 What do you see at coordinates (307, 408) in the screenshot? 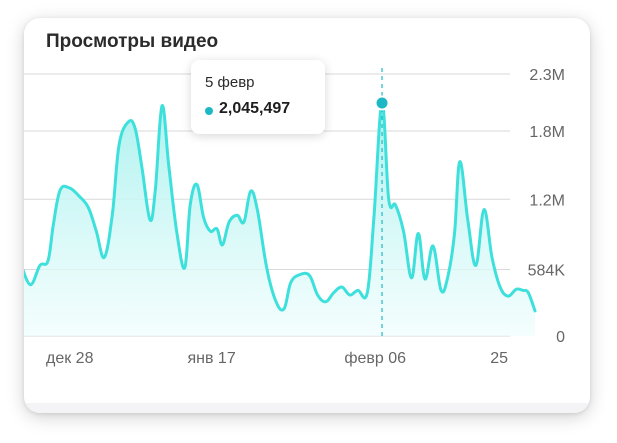
I see `card-footer-strip` at bounding box center [307, 408].